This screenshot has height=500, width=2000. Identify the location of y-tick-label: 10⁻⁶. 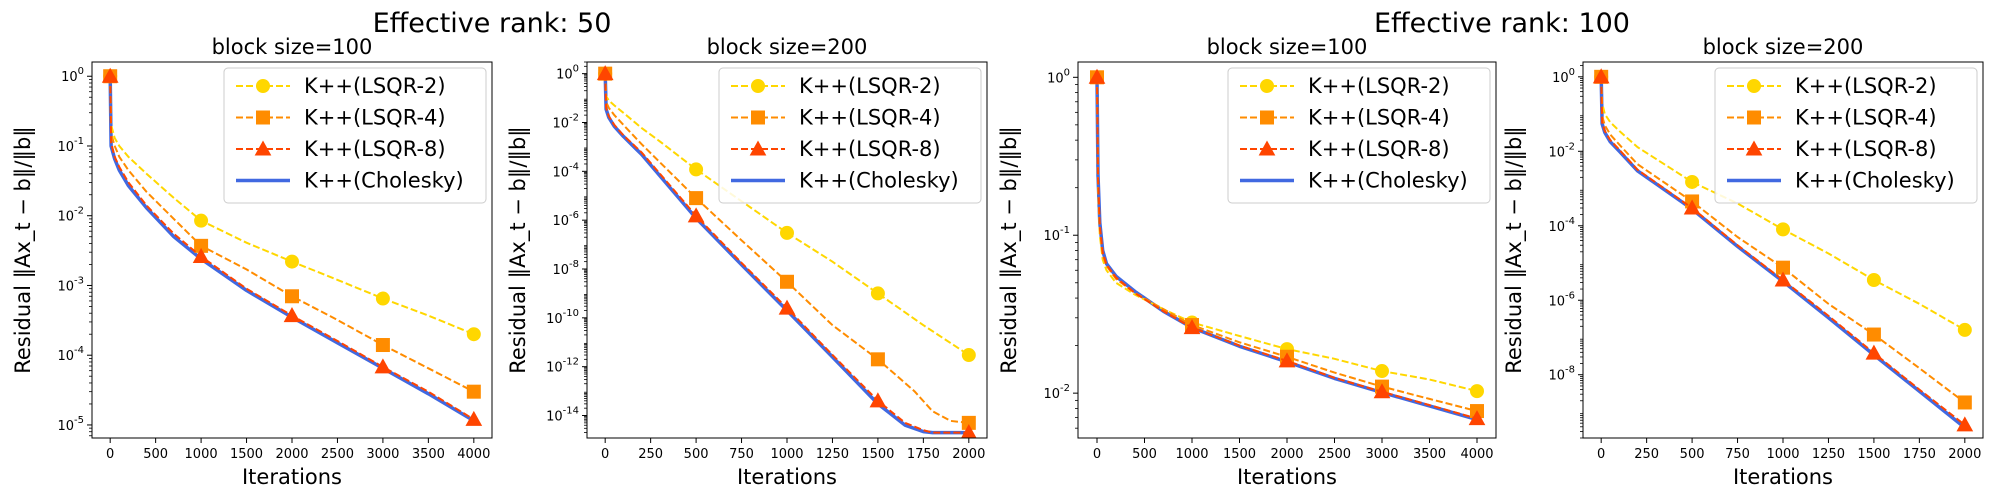
(565, 219).